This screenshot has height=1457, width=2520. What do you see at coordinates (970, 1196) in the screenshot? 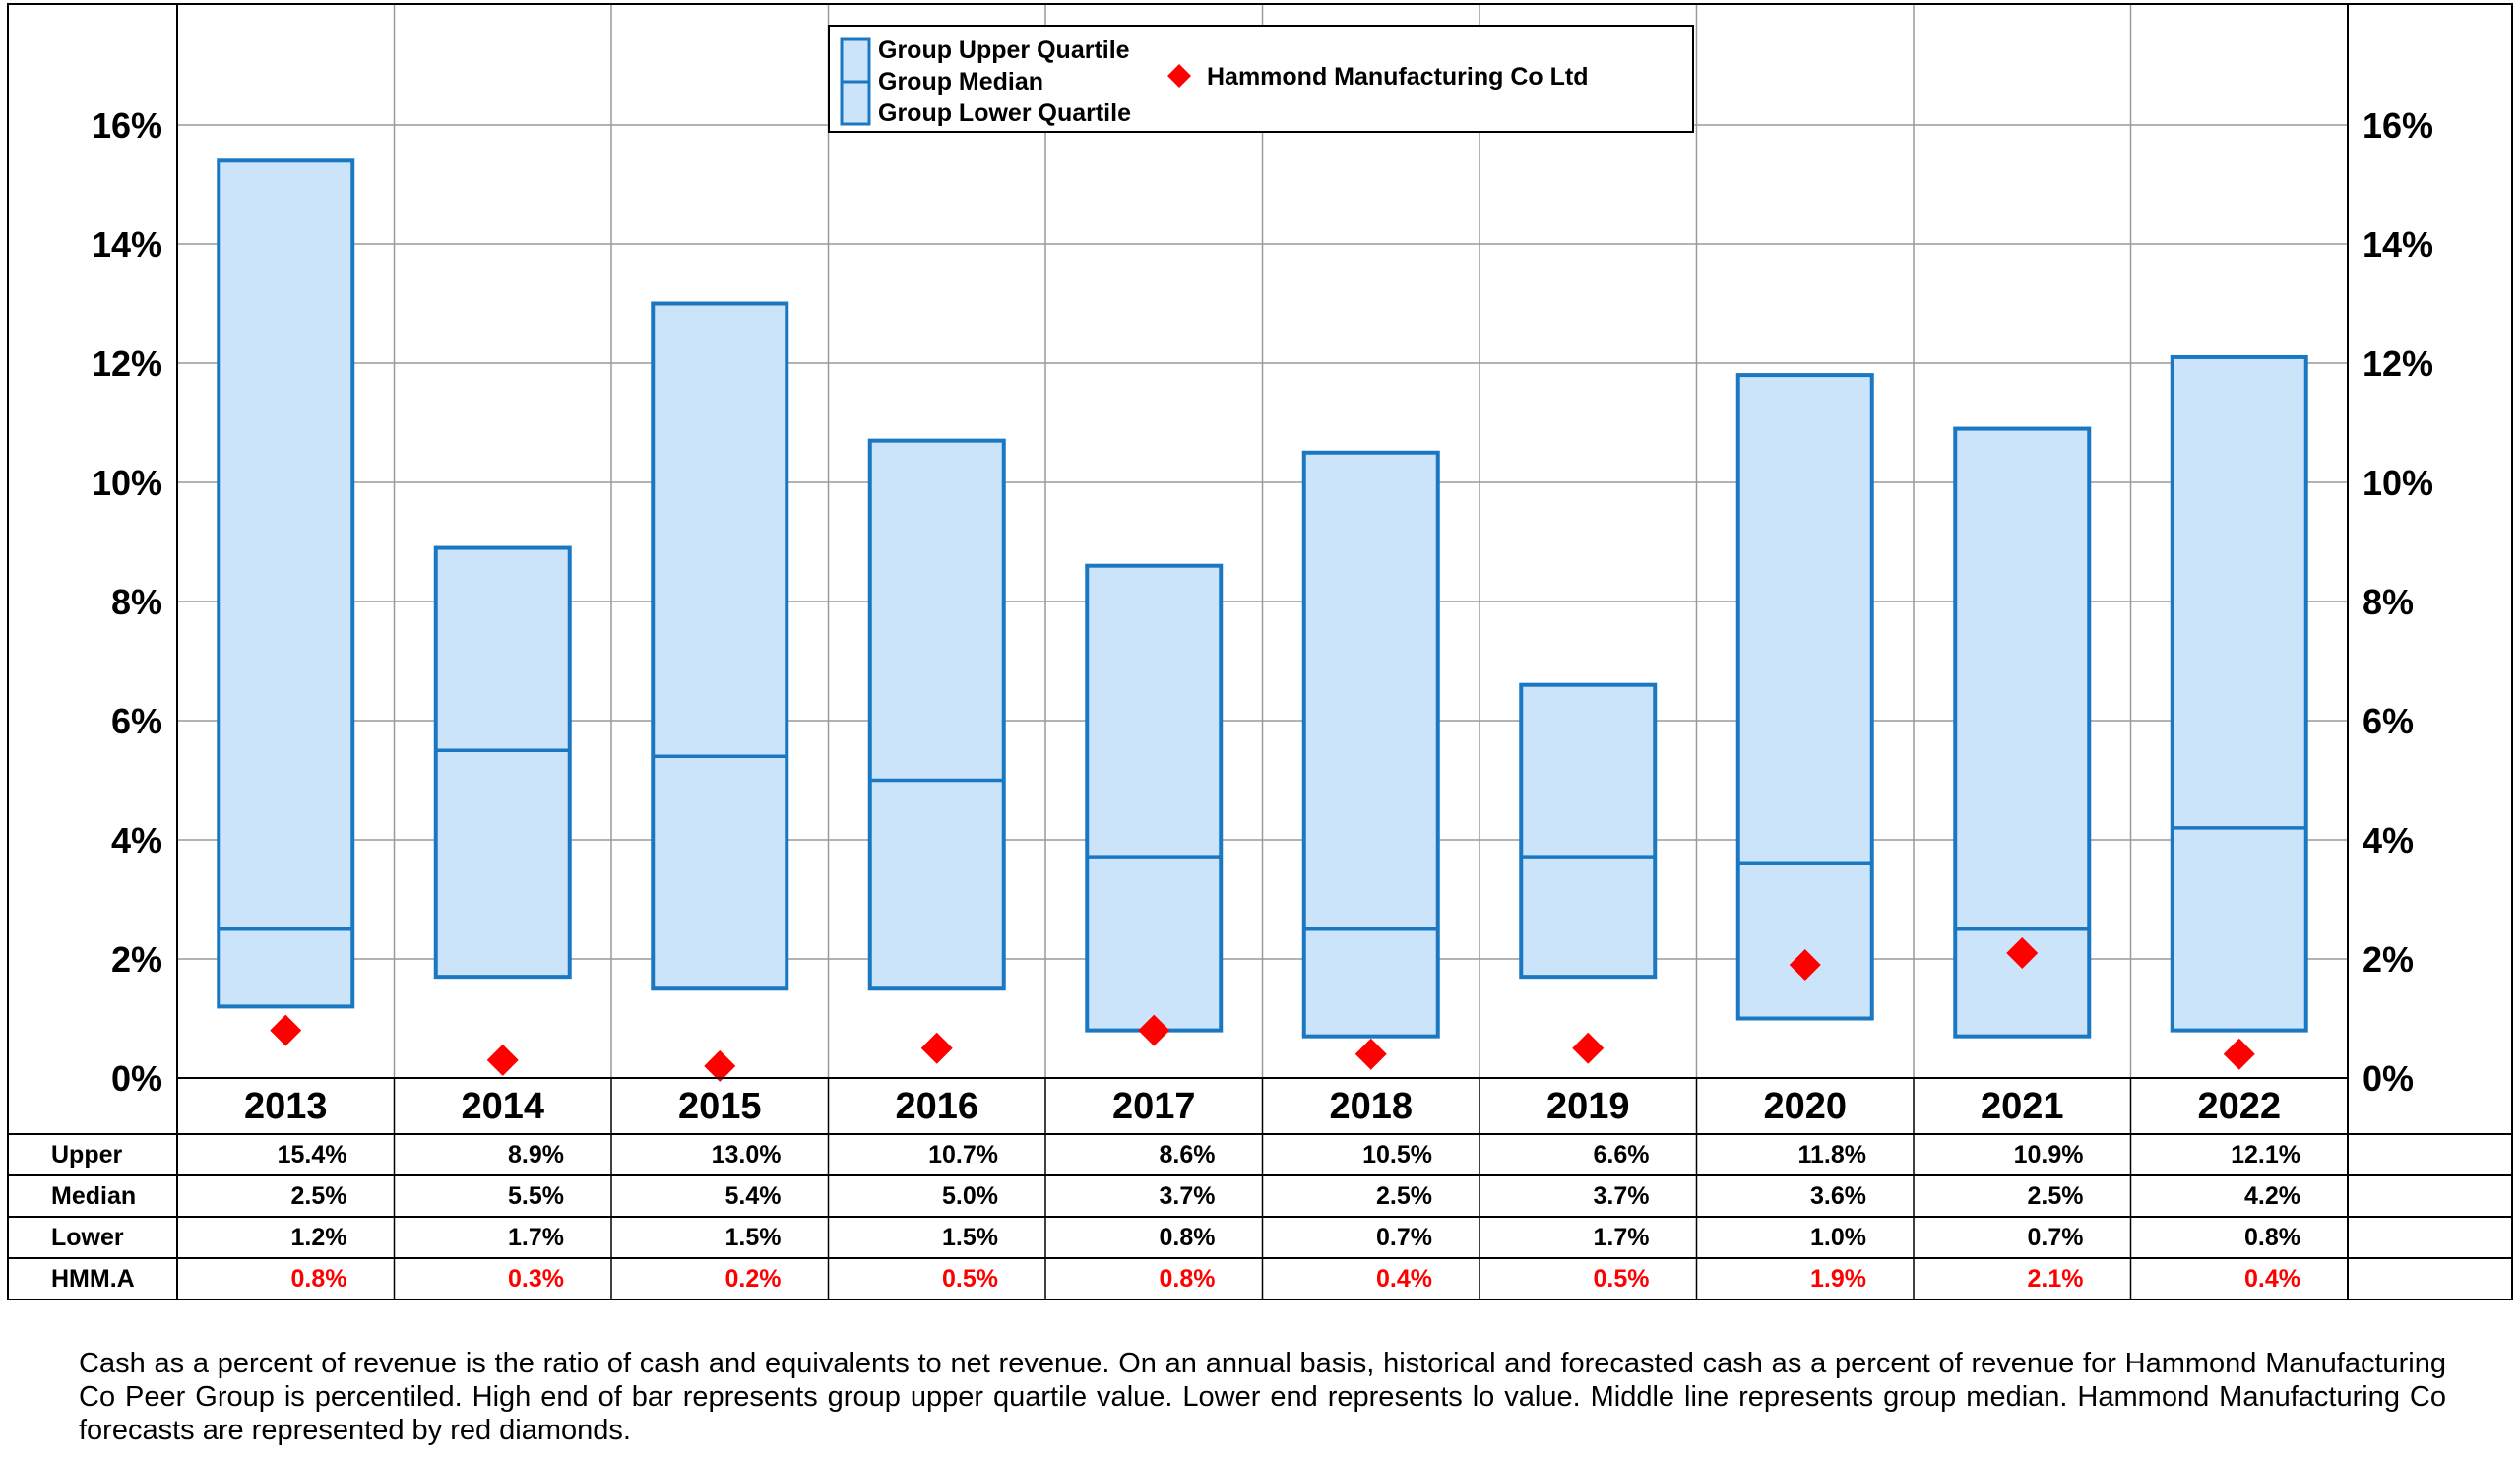
I see `table-cell: 5.0%` at bounding box center [970, 1196].